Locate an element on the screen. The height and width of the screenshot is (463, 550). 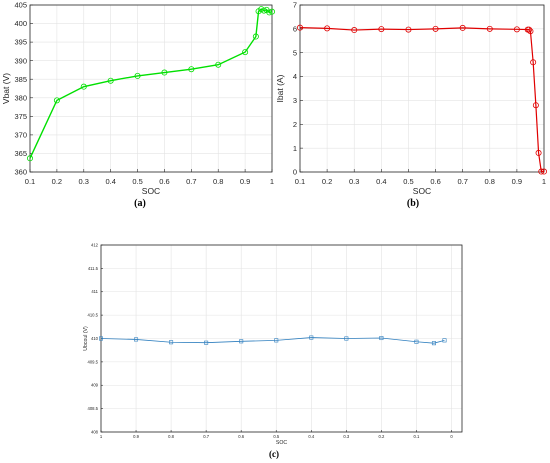
p1-x-tick-label: 0.8 is located at coordinates (218, 181).